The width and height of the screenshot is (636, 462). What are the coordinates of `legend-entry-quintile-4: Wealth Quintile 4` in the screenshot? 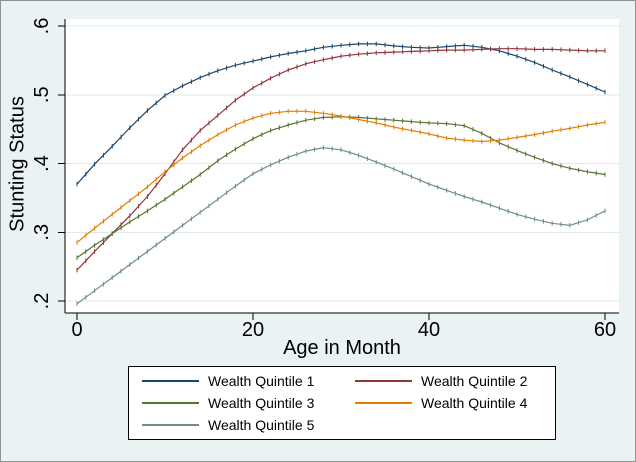 It's located at (455, 403).